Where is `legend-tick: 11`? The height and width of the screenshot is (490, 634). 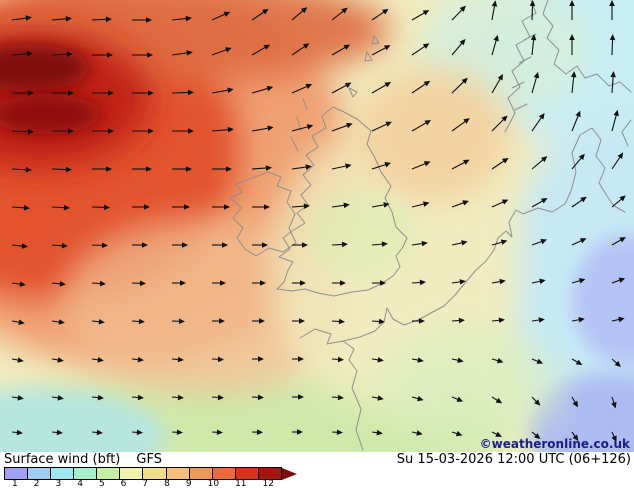
legend-tick: 11 is located at coordinates (241, 484).